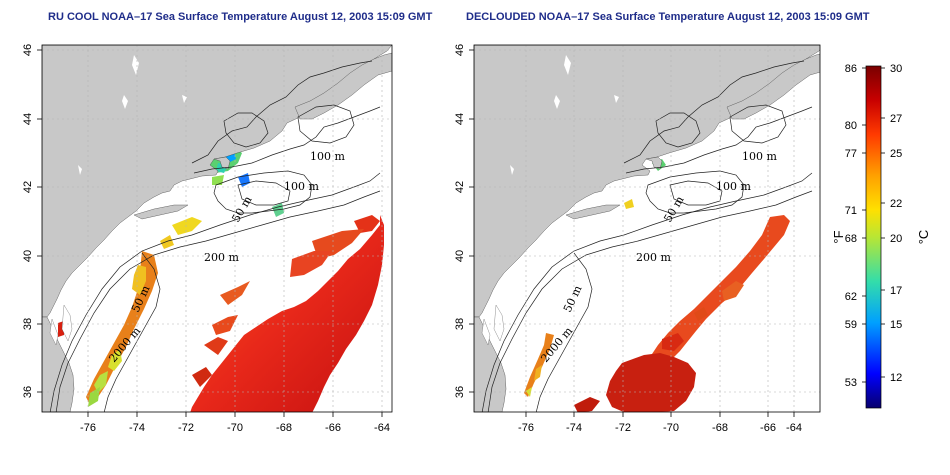 The height and width of the screenshot is (475, 950). What do you see at coordinates (851, 126) in the screenshot?
I see `fahrenheit-tick: 80` at bounding box center [851, 126].